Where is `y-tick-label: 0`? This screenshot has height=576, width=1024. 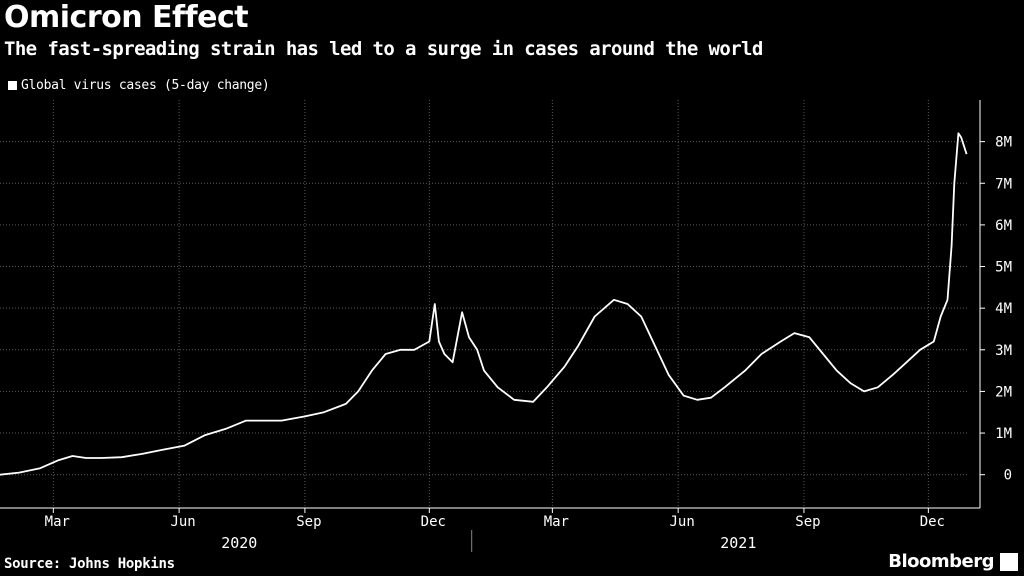 y-tick-label: 0 is located at coordinates (1008, 476).